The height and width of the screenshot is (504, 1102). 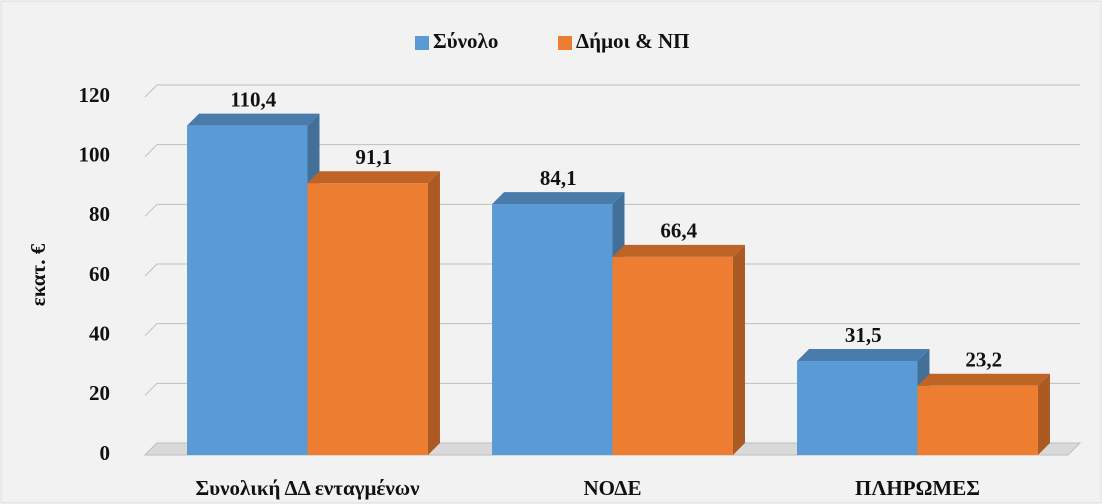 I want to click on y-tick-label: 0, so click(x=105, y=453).